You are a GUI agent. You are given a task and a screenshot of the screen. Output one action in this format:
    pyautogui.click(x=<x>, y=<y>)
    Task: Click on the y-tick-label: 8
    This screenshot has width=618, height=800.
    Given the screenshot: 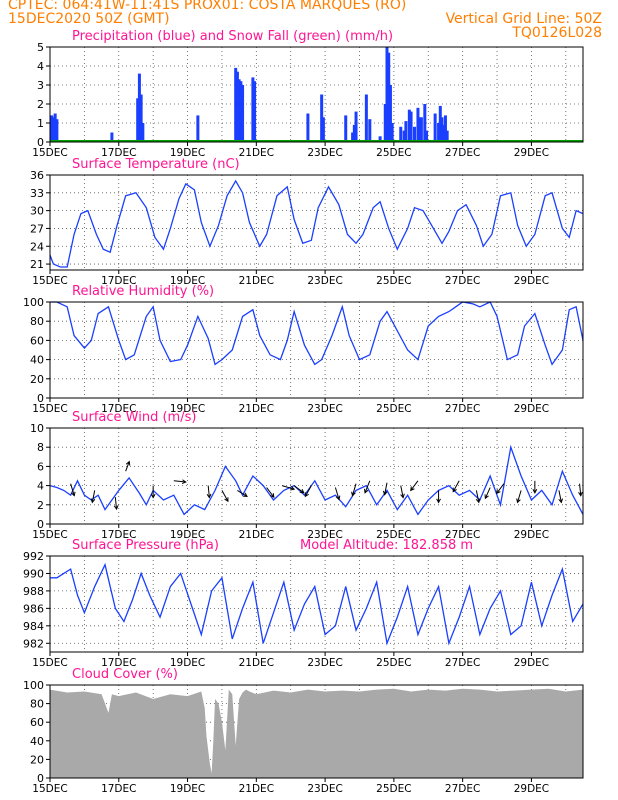 What is the action you would take?
    pyautogui.click(x=40, y=447)
    